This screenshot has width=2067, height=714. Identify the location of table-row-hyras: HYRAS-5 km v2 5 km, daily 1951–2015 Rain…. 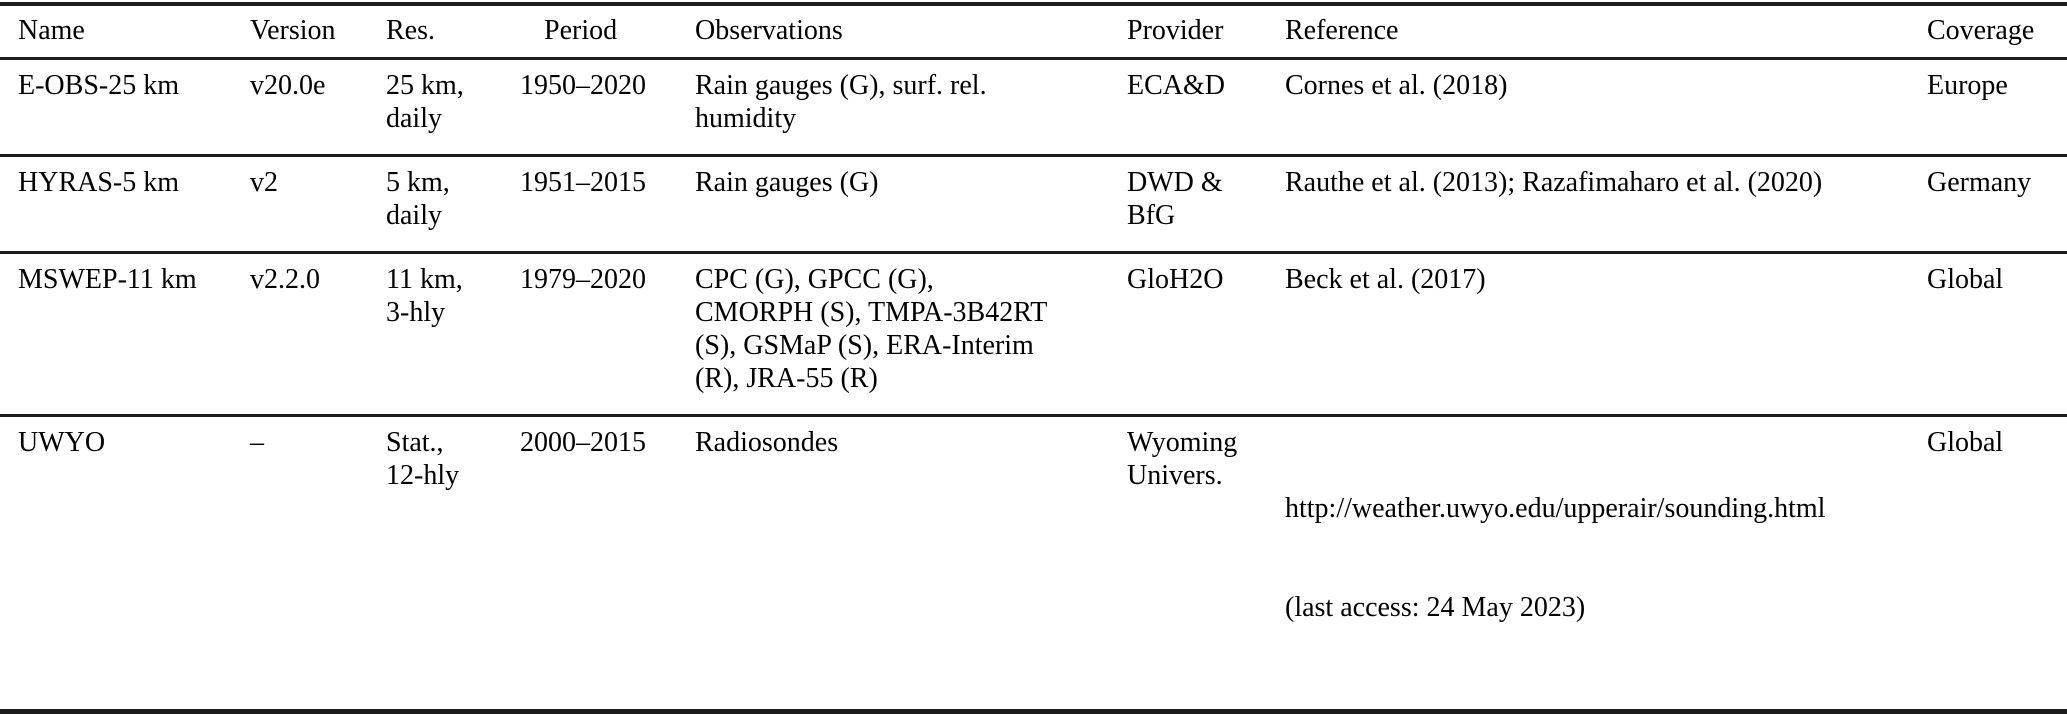
(1033, 204).